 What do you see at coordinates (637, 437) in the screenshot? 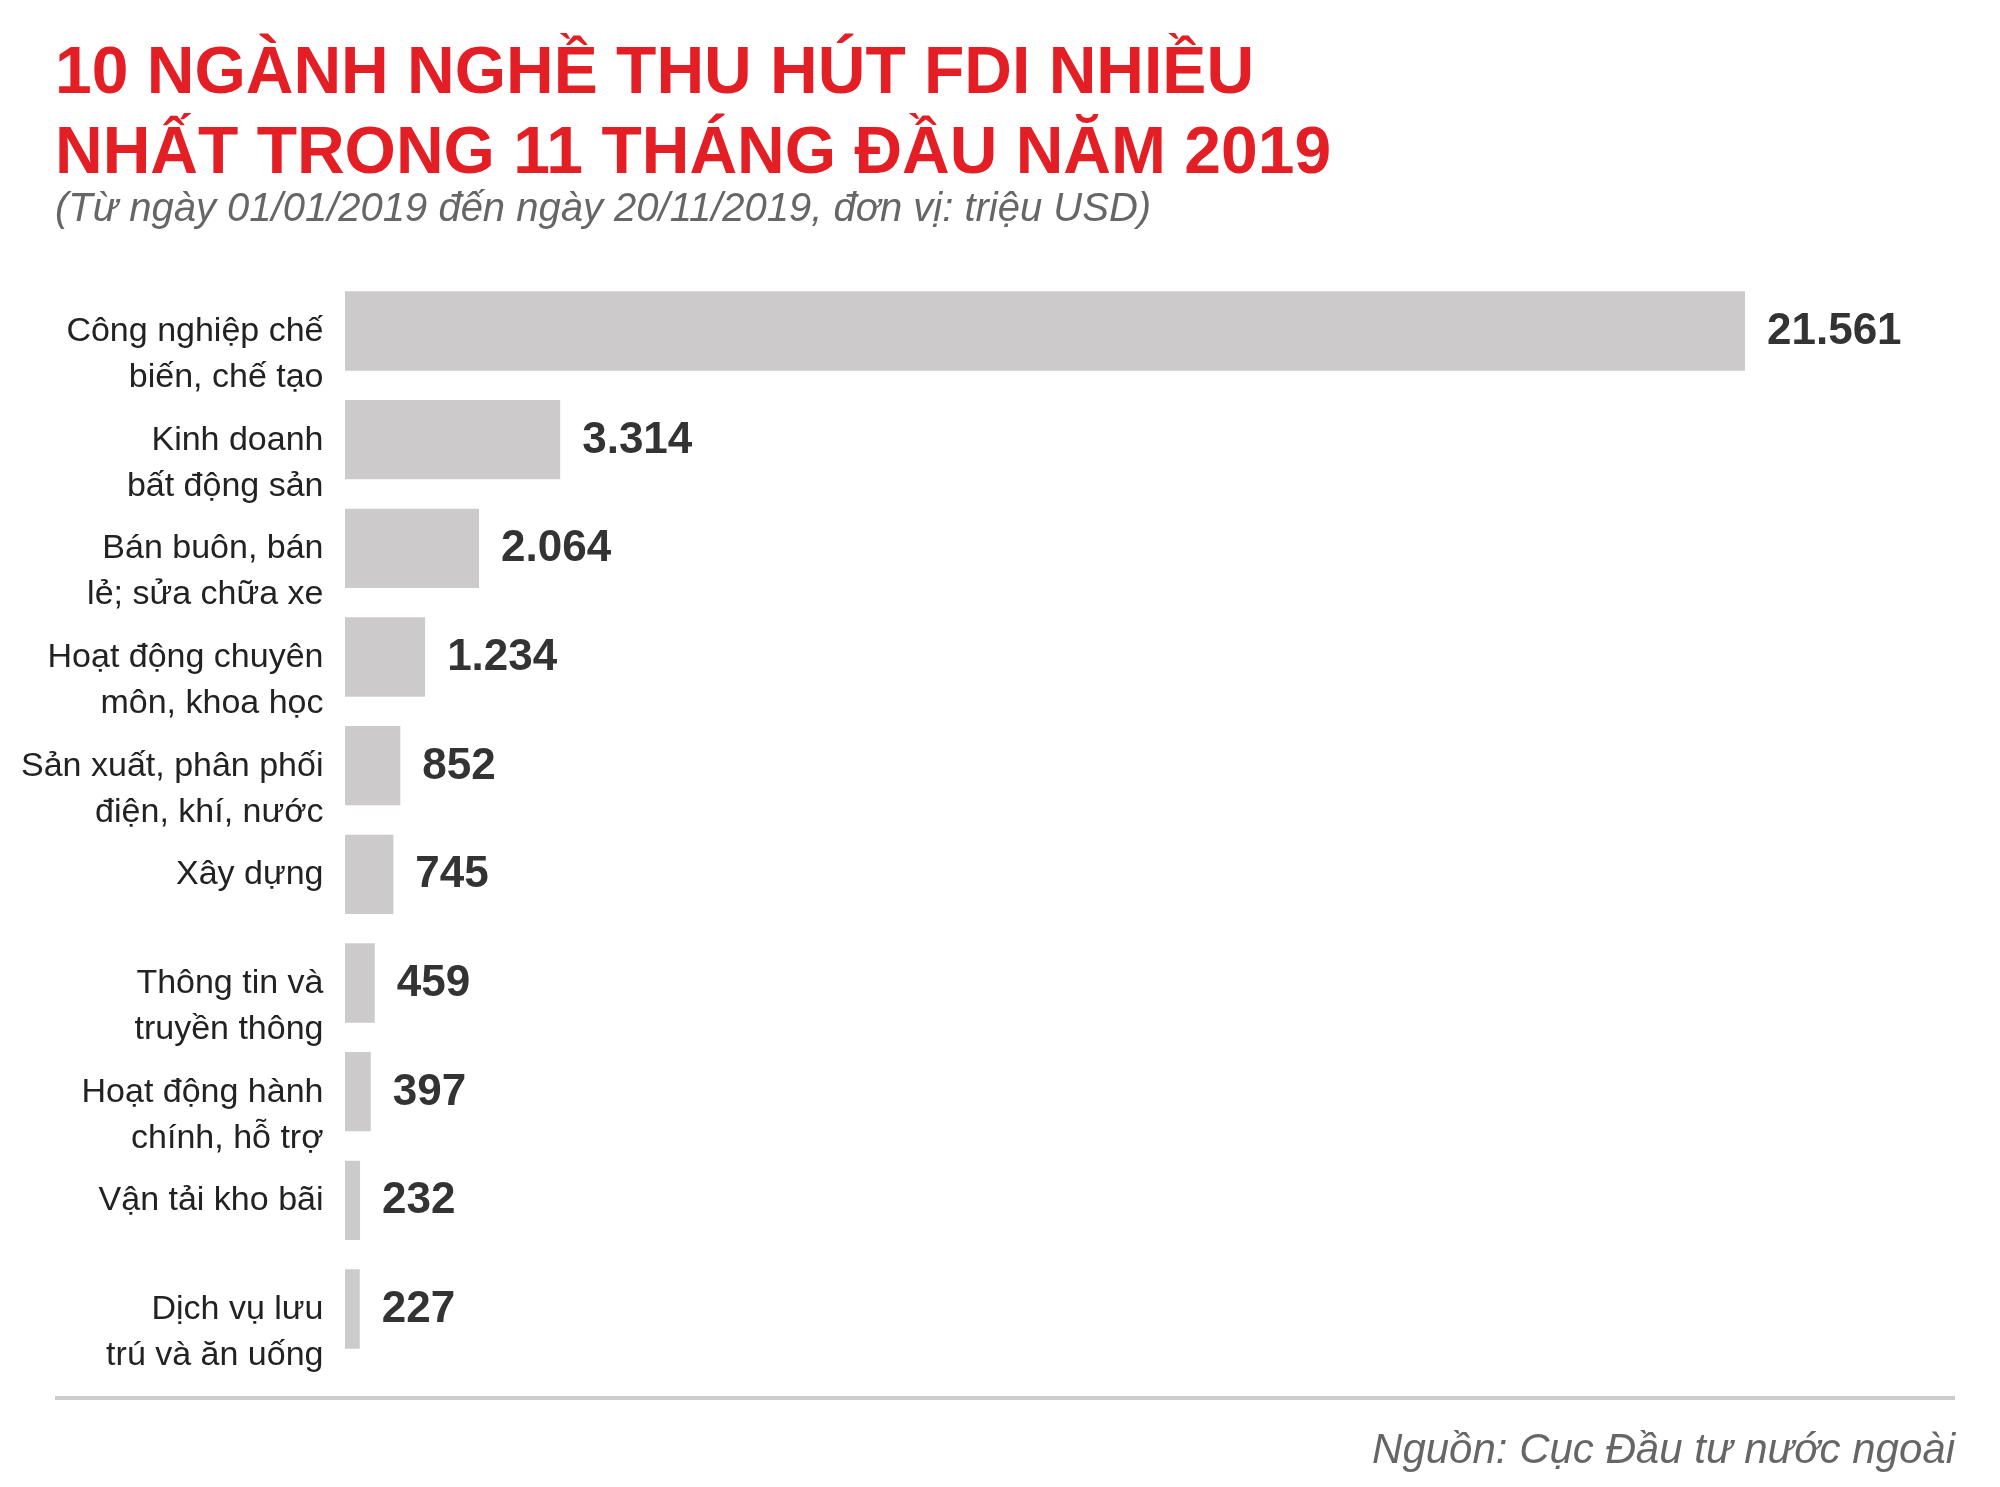
I see `data-label: 3.314` at bounding box center [637, 437].